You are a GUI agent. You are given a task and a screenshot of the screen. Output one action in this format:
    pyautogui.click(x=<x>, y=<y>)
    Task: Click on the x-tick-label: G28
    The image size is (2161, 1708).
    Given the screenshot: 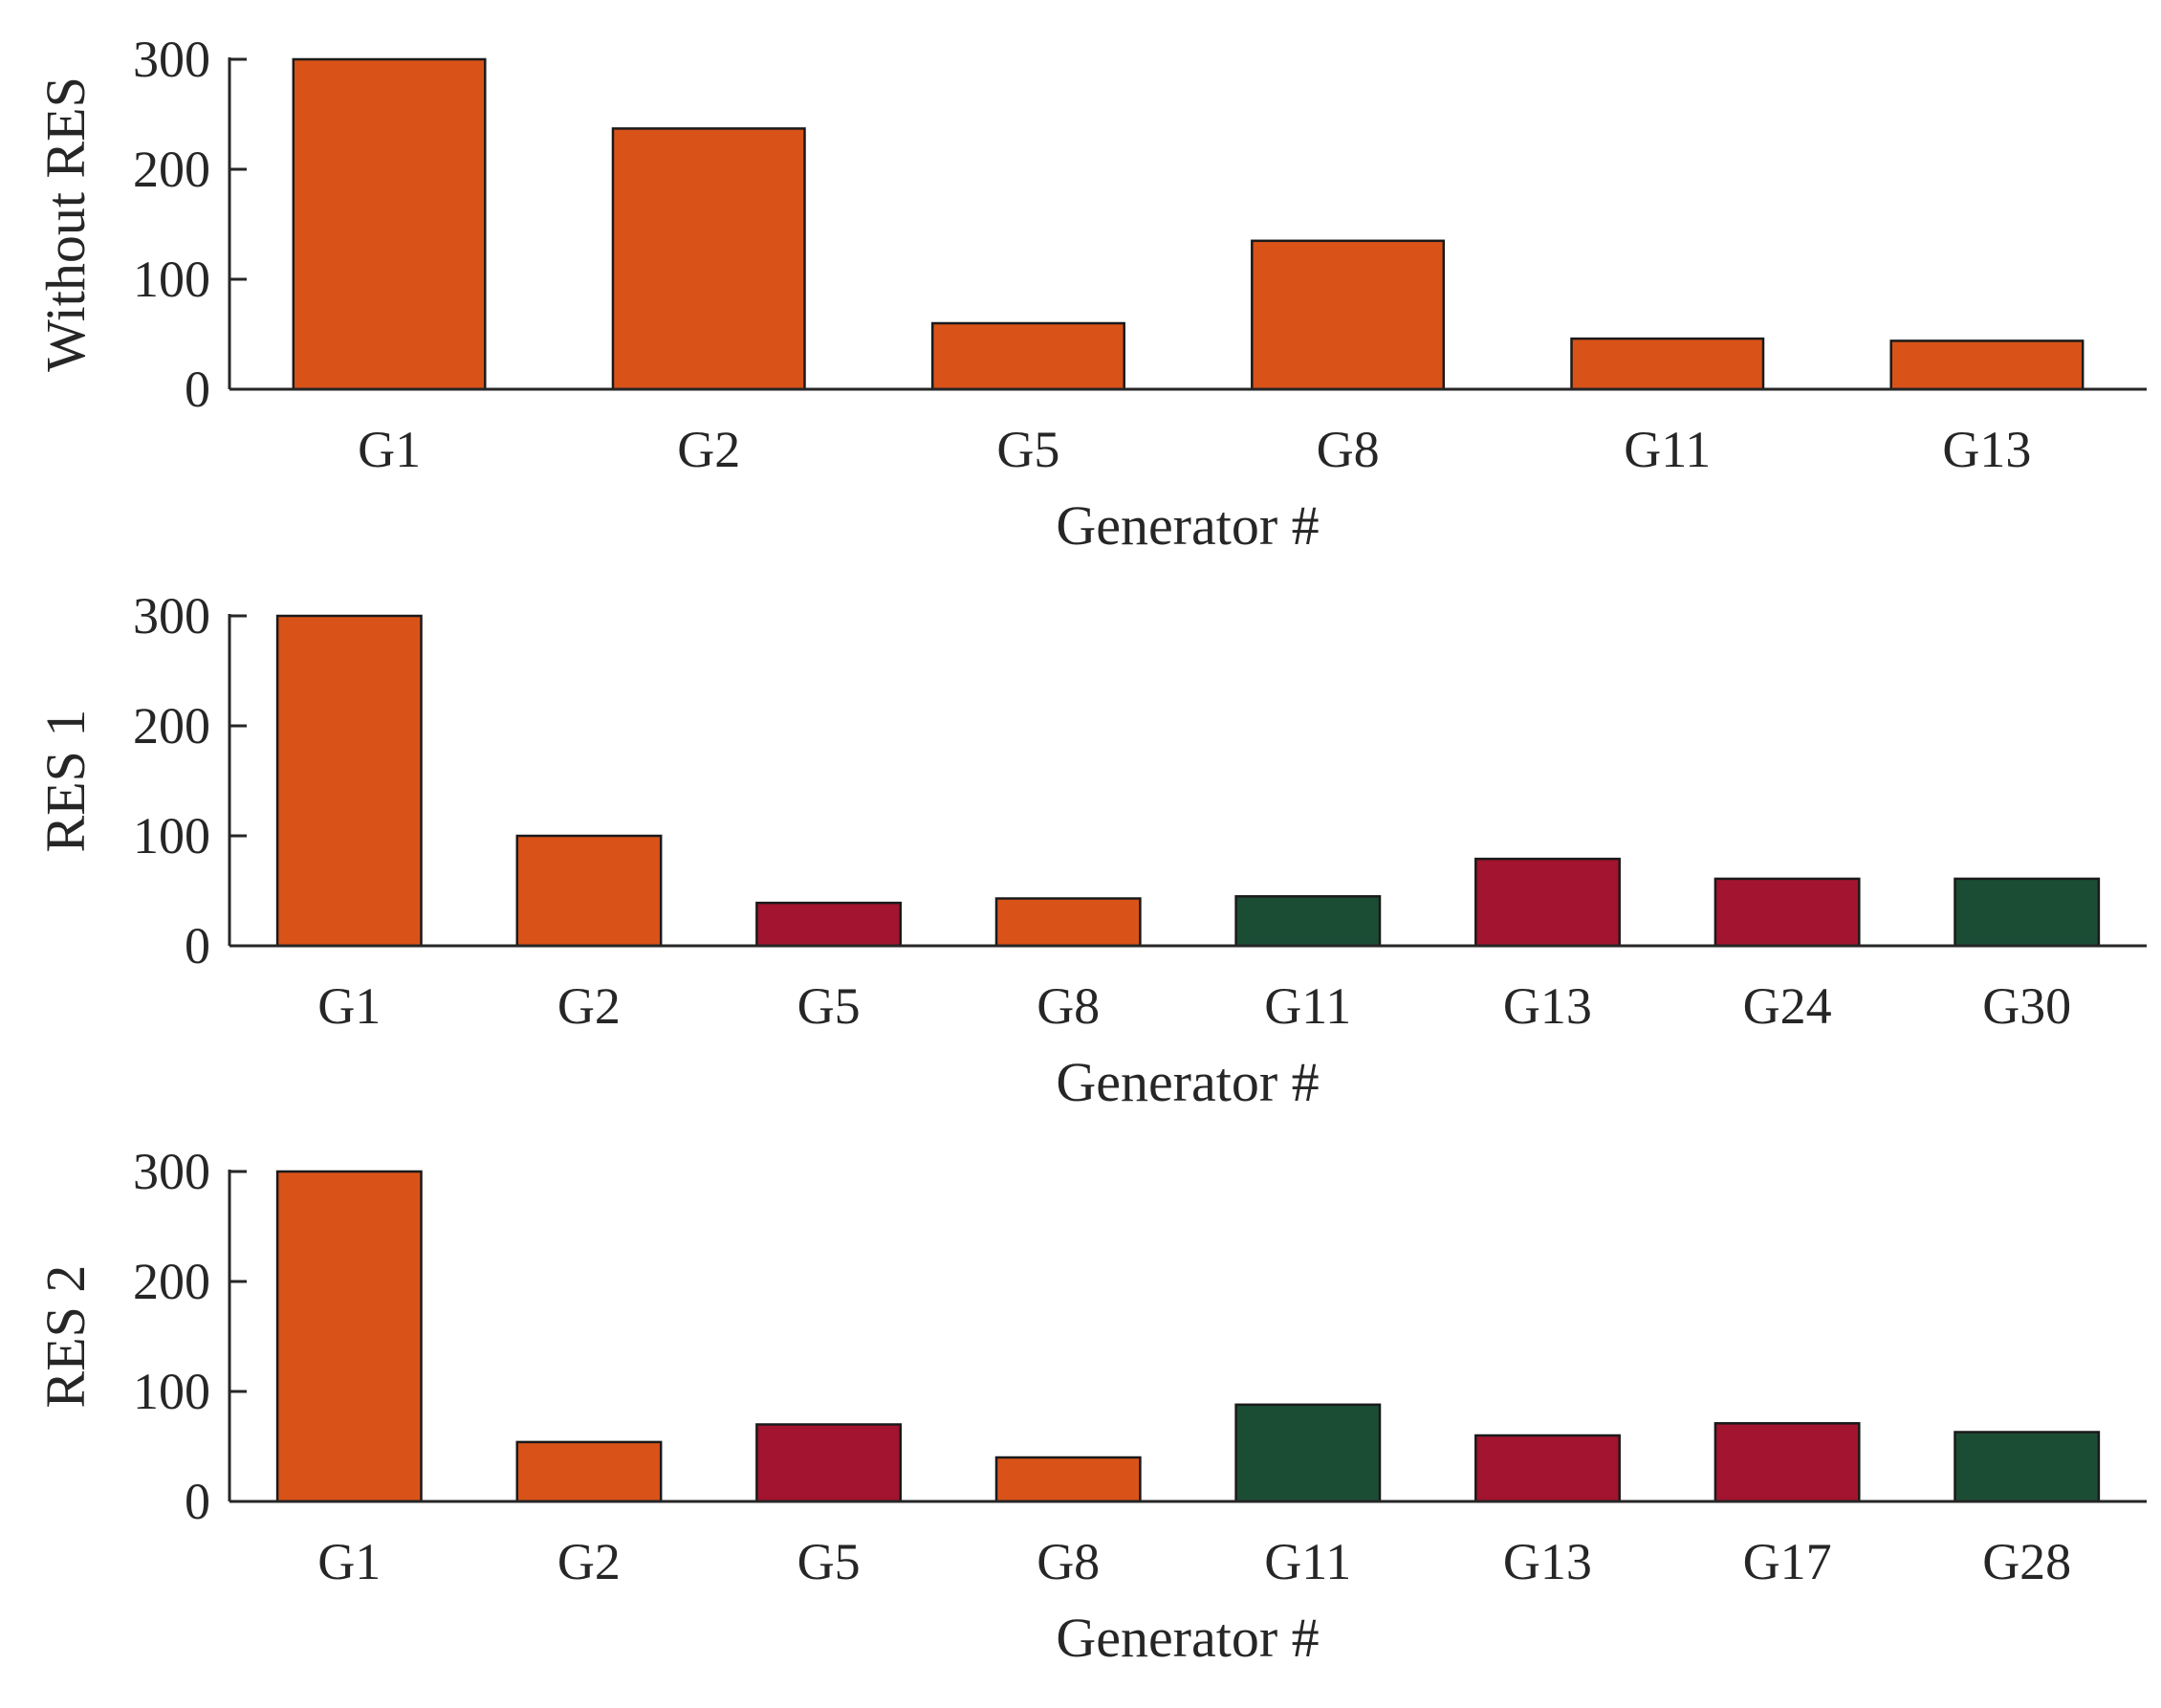 What is the action you would take?
    pyautogui.click(x=2026, y=1561)
    